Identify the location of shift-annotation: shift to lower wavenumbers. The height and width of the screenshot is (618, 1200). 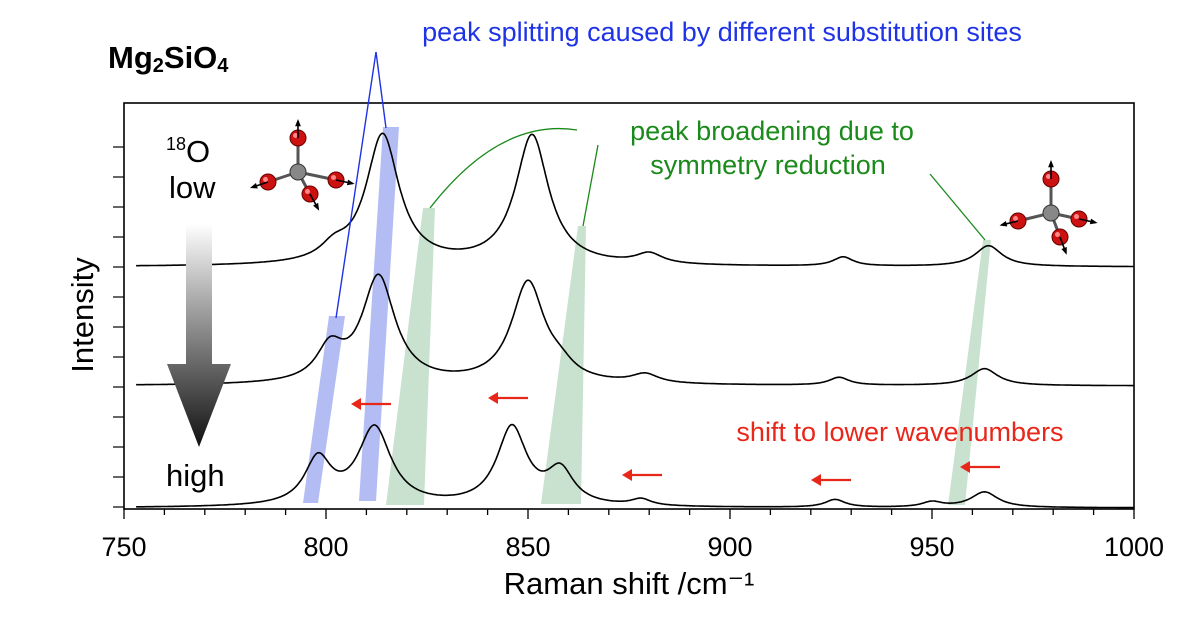
(707, 439).